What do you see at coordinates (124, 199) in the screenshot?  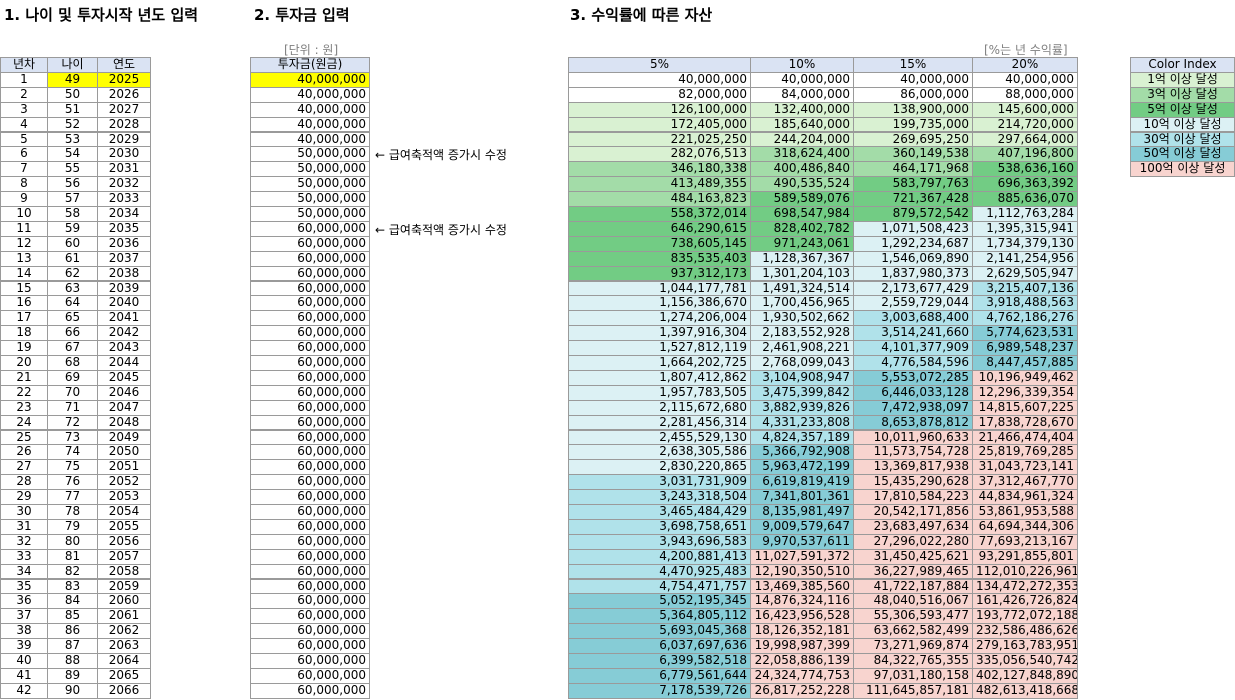 I see `input-cell: 2033` at bounding box center [124, 199].